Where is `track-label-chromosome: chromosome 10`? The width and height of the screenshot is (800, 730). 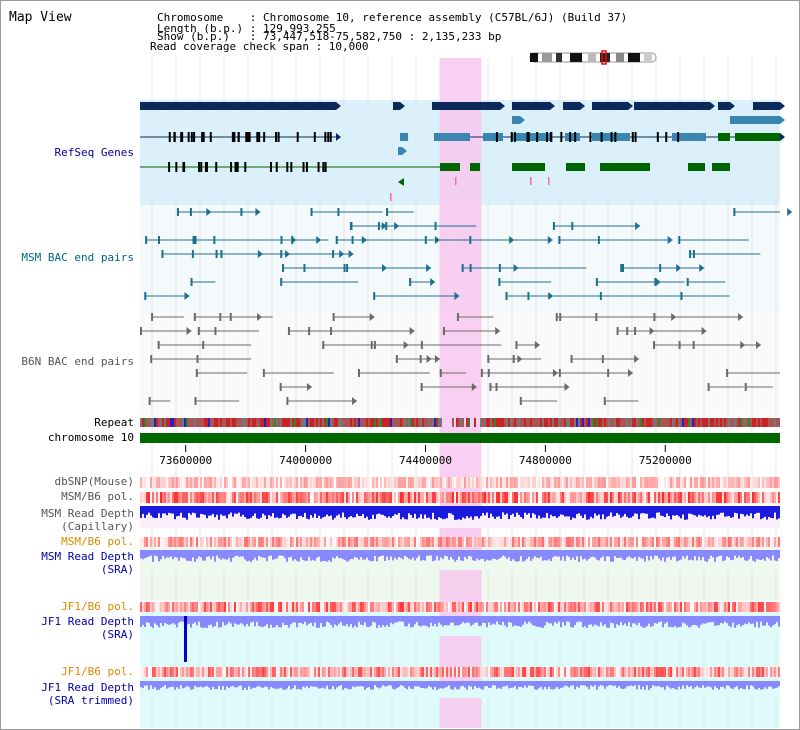 track-label-chromosome: chromosome 10 is located at coordinates (90, 437).